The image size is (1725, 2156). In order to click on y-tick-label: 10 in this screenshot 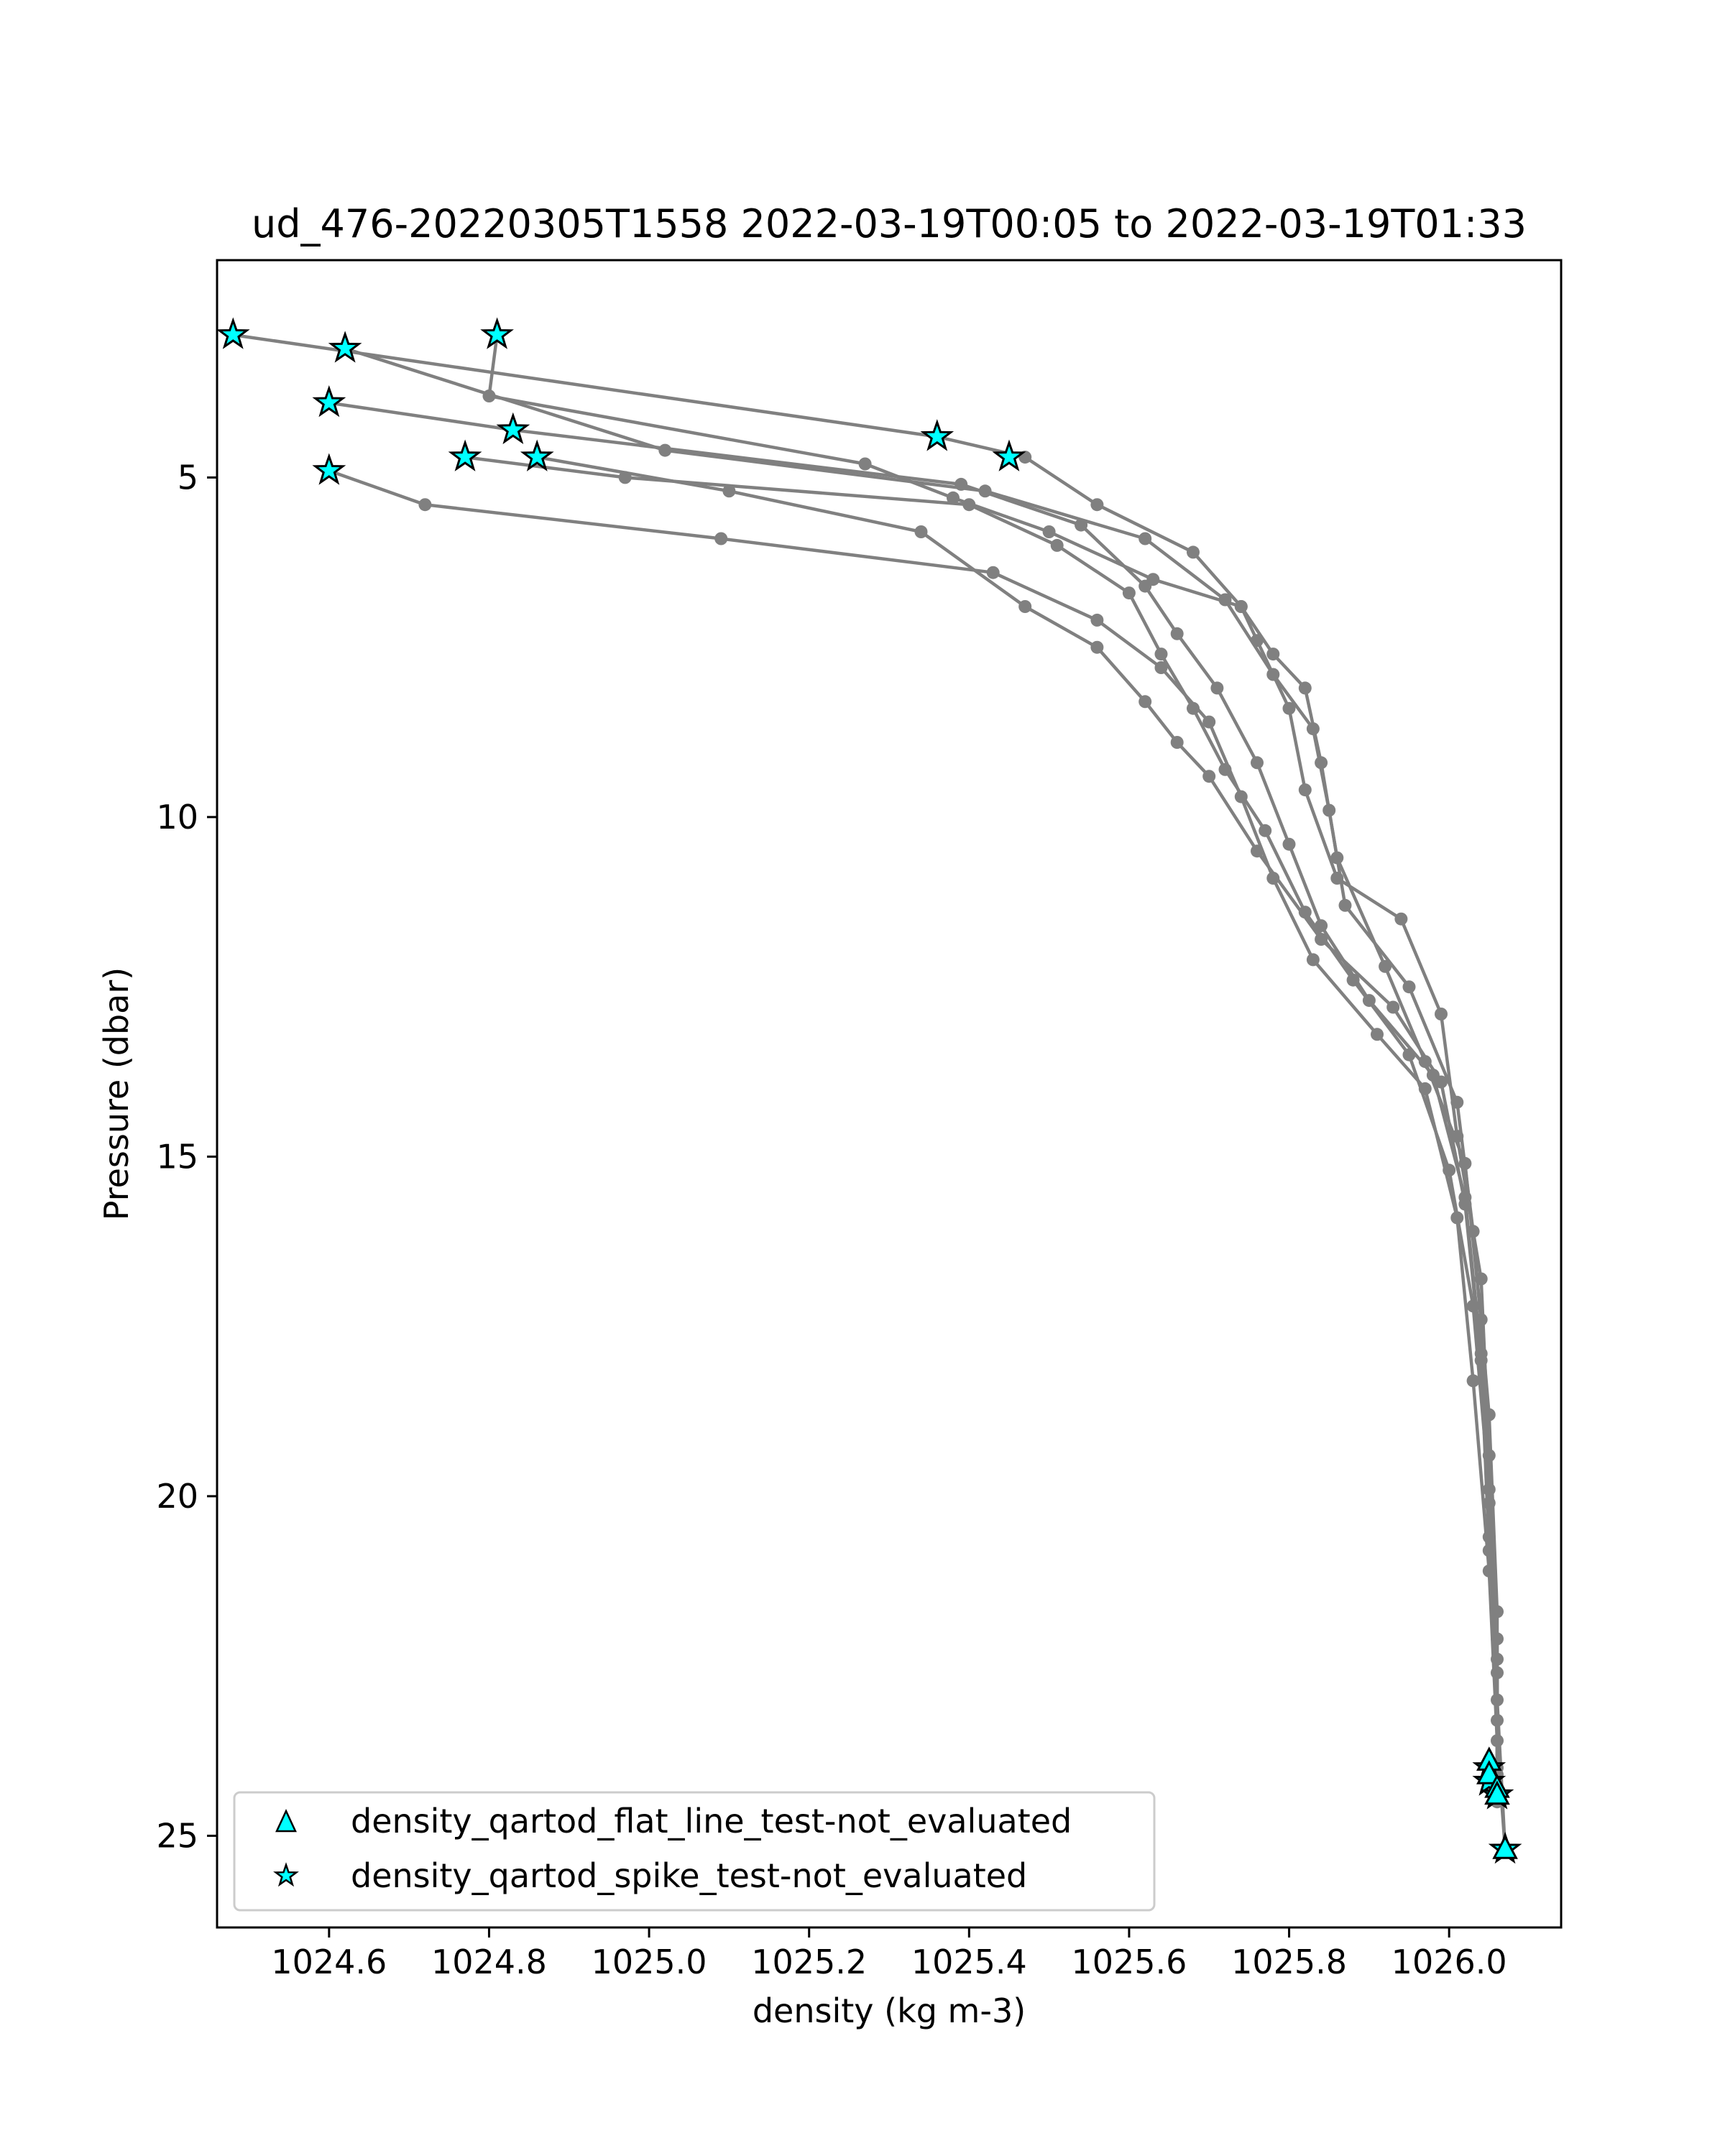, I will do `click(177, 818)`.